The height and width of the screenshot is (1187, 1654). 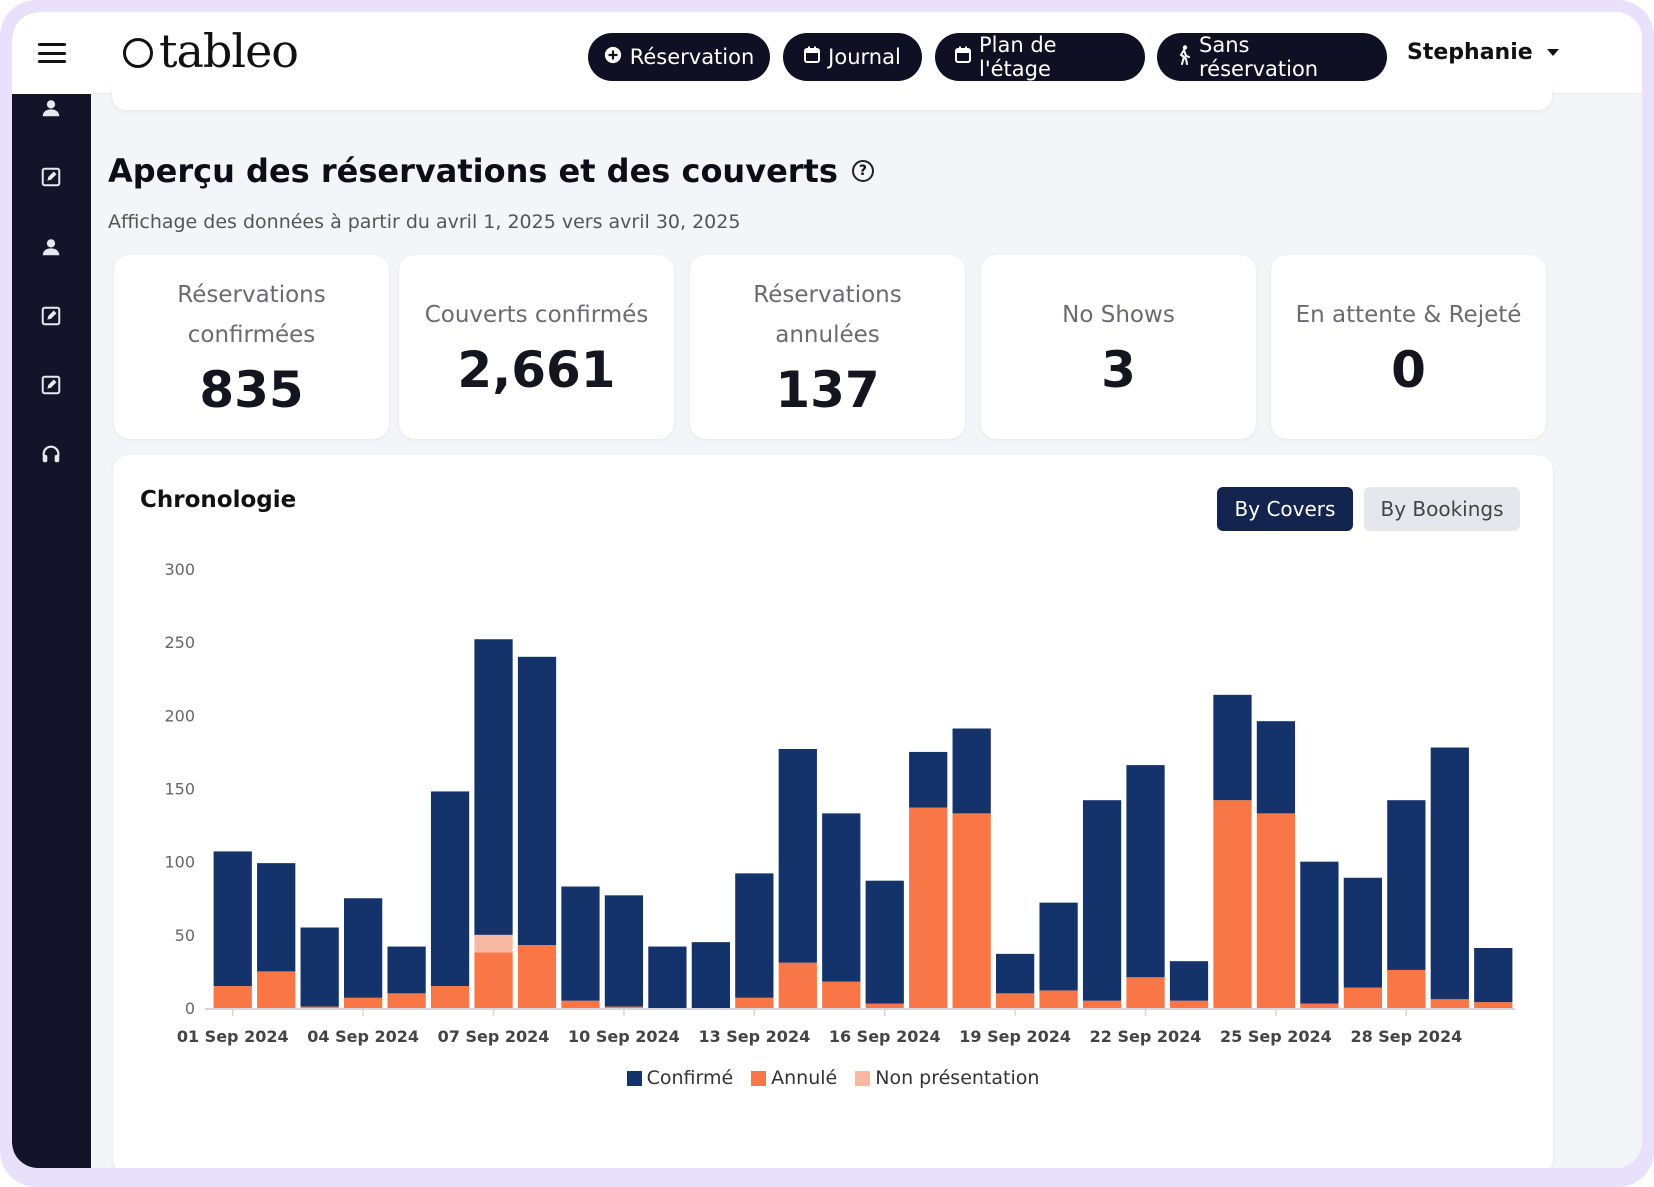 I want to click on user-name: Stephanie, so click(x=1470, y=52).